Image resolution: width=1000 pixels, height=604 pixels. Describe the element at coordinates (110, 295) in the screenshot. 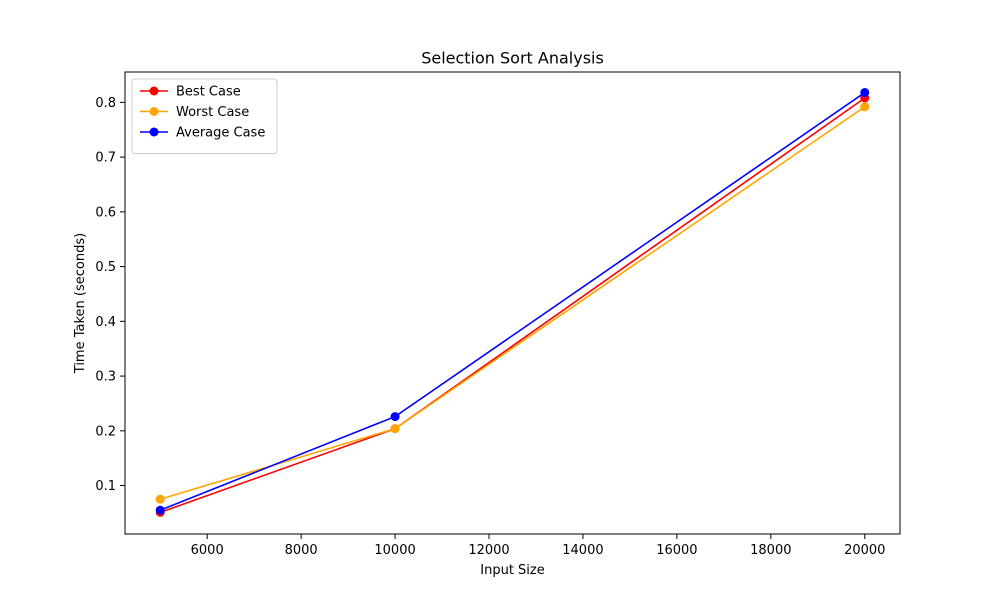

I see `y-axis: 0.1 0.2 0.3 0.4 0.5 0.6 0.7 0.8` at that location.